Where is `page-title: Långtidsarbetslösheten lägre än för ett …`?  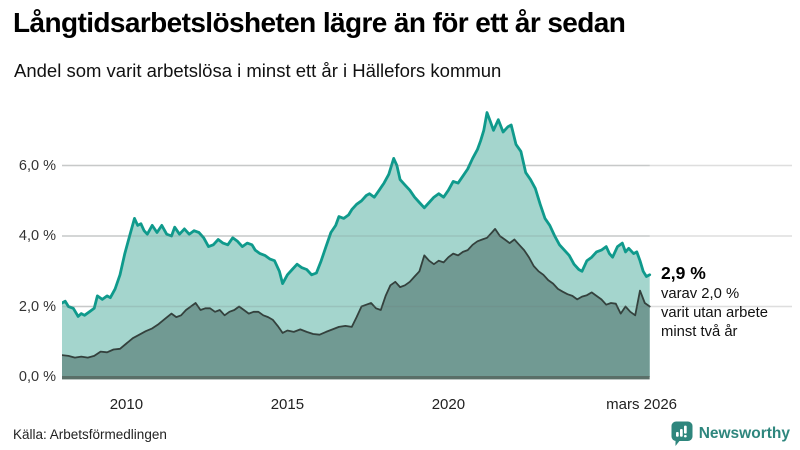
page-title: Långtidsarbetslösheten lägre än för ett … is located at coordinates (319, 22).